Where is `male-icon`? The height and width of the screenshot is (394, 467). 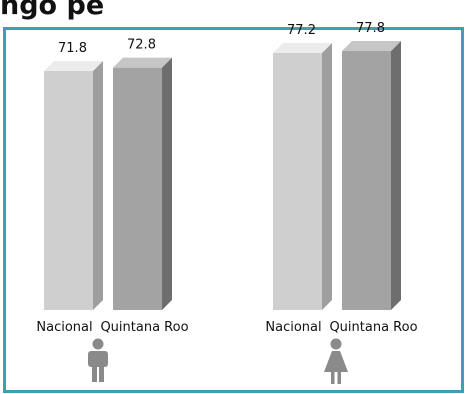
male-icon is located at coordinates (98, 360).